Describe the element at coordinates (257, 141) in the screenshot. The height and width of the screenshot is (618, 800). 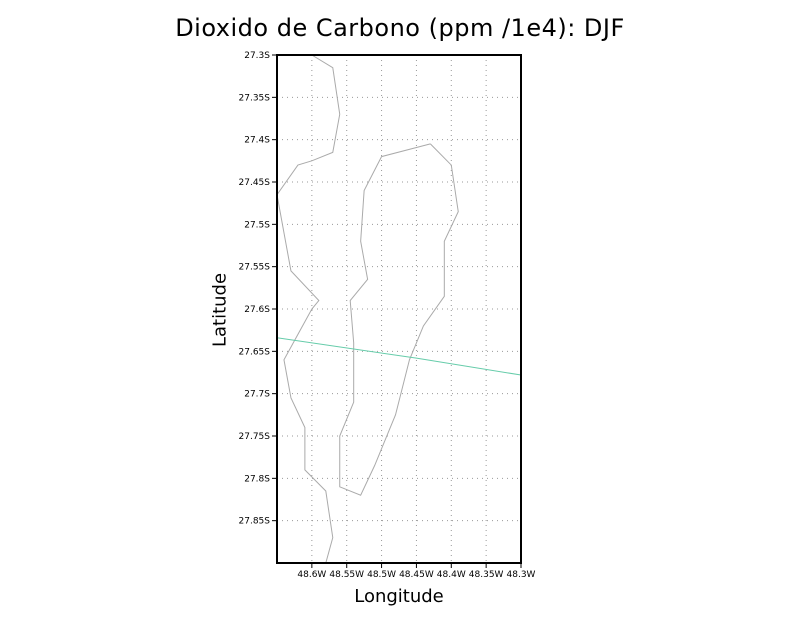
I see `y-tick-label: 27.4S` at that location.